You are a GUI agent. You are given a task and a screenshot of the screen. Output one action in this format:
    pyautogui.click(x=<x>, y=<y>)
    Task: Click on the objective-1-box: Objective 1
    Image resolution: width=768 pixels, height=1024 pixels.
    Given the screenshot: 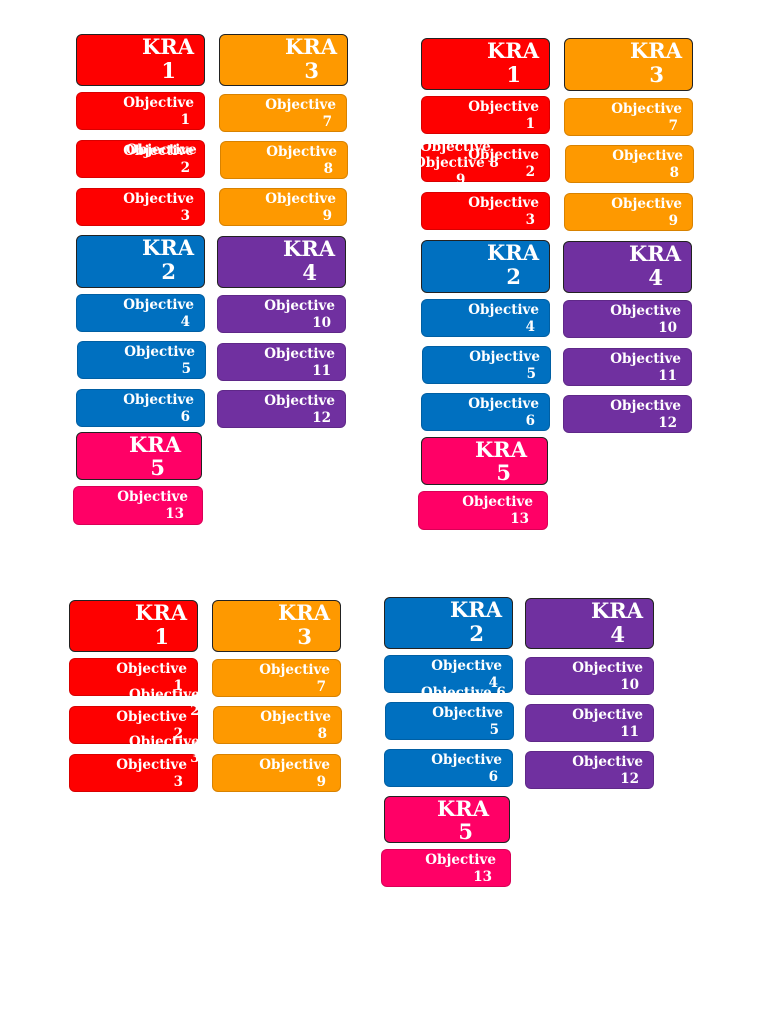 What is the action you would take?
    pyautogui.click(x=485, y=115)
    